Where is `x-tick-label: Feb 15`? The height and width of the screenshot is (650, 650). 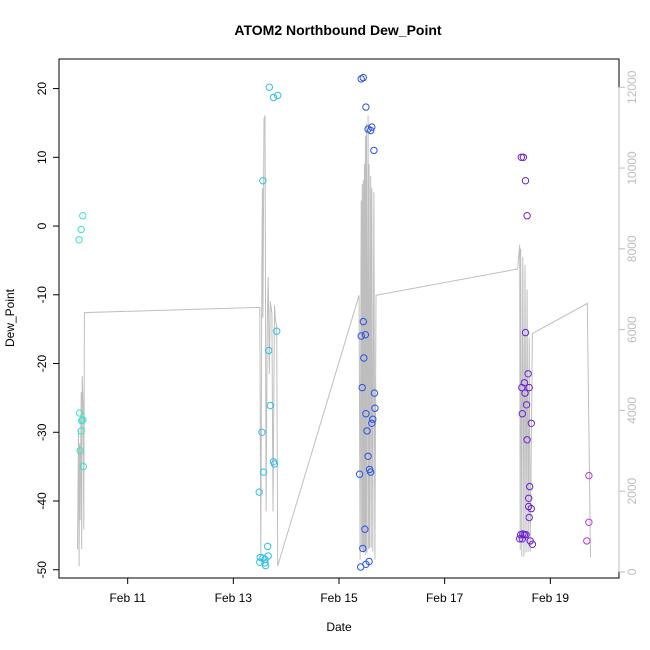 x-tick-label: Feb 15 is located at coordinates (339, 598).